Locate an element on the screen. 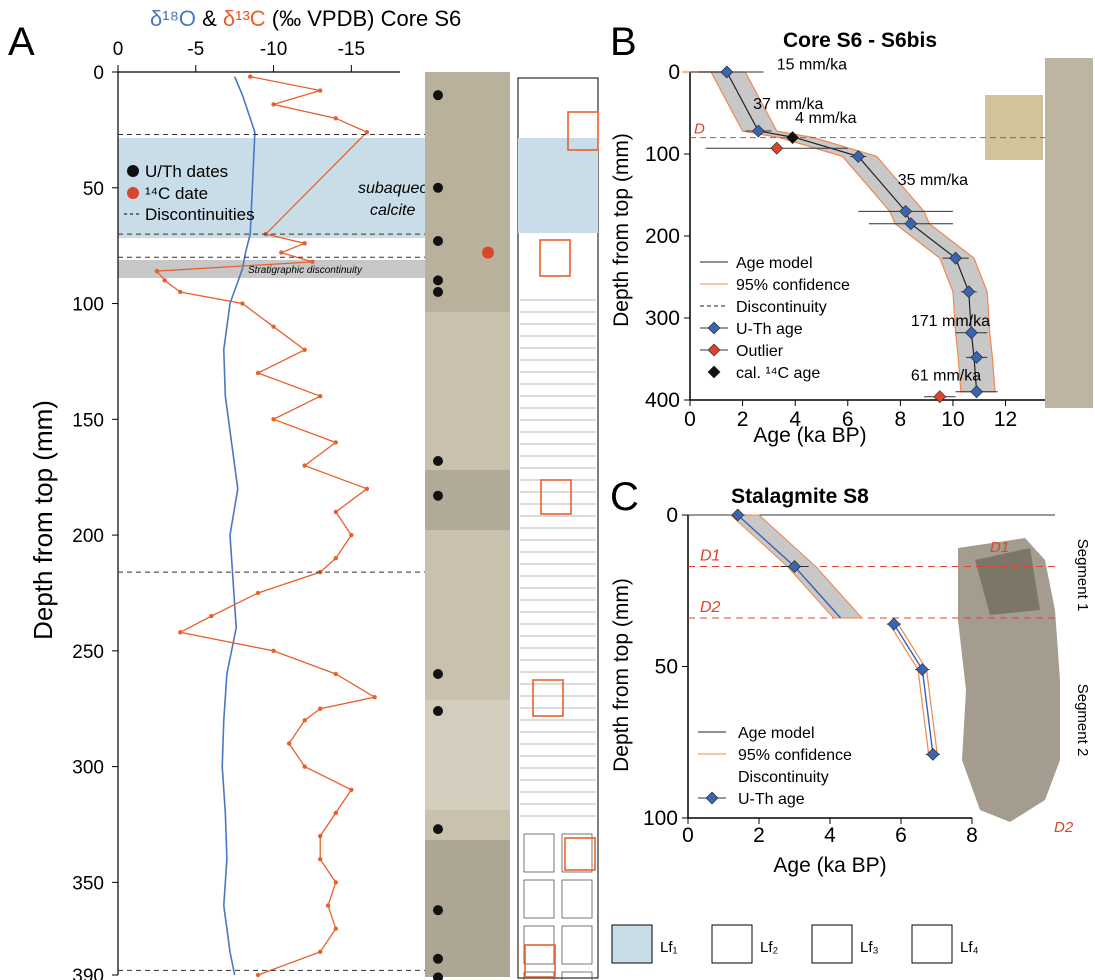  lf-label: Lf₃ is located at coordinates (869, 947).